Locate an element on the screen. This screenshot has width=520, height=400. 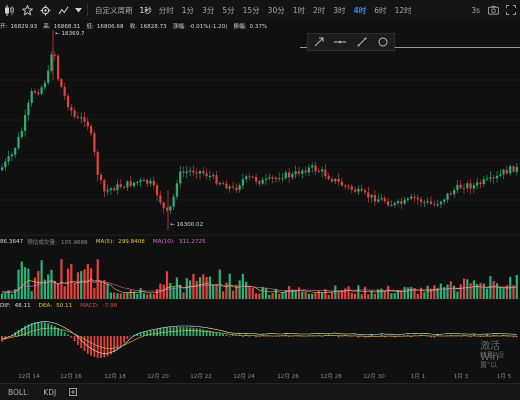
indicator-kdj: KDJ is located at coordinates (50, 392).